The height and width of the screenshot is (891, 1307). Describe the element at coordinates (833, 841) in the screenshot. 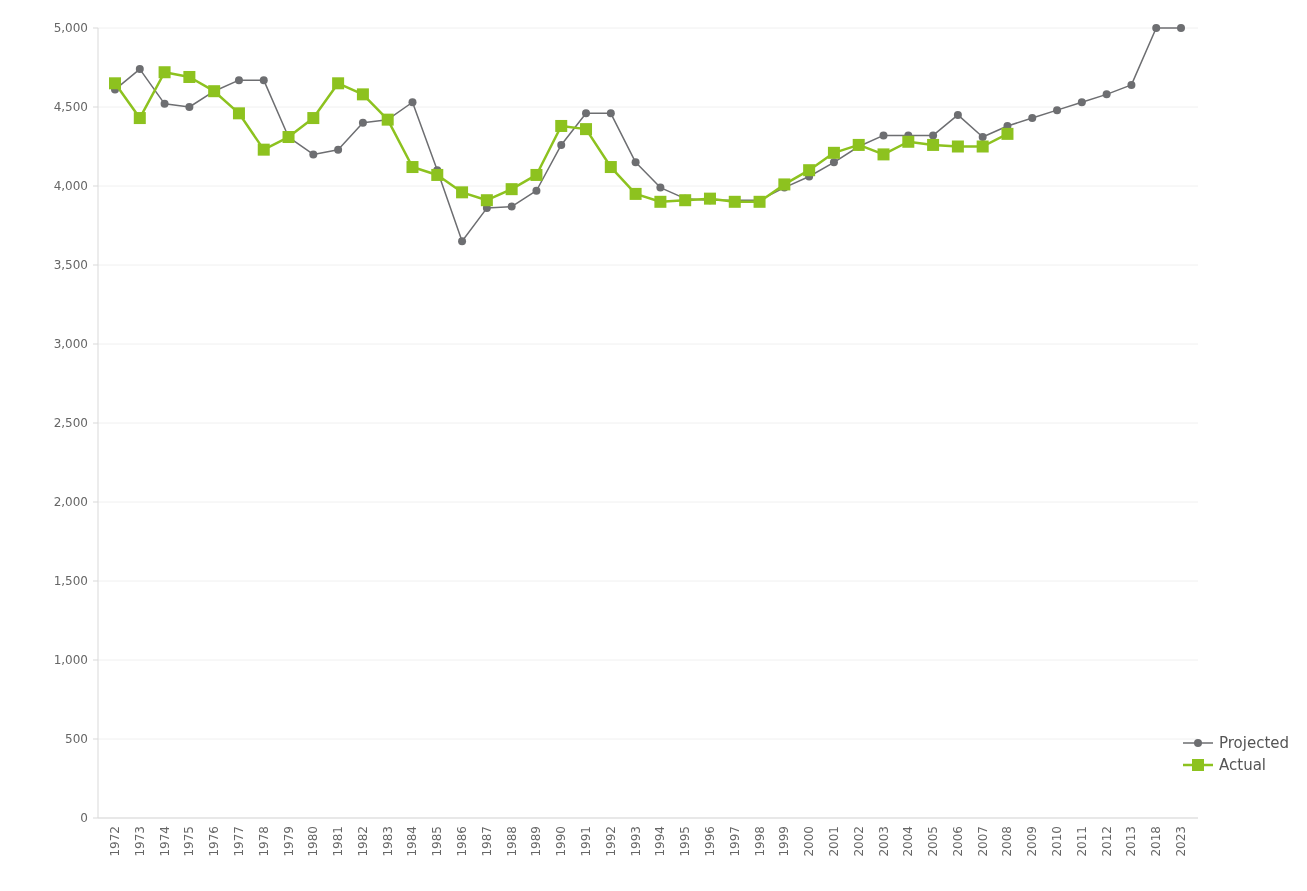

I see `x-tick-label: 2001` at that location.